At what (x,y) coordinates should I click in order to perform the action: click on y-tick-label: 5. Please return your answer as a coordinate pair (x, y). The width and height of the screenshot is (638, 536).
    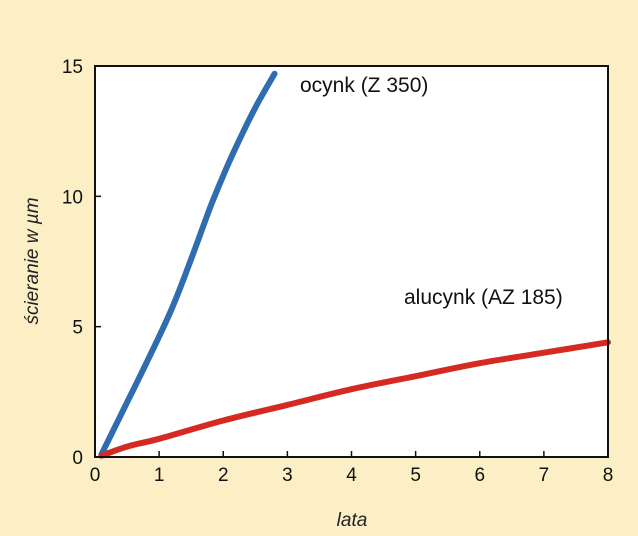
    Looking at the image, I should click on (77, 328).